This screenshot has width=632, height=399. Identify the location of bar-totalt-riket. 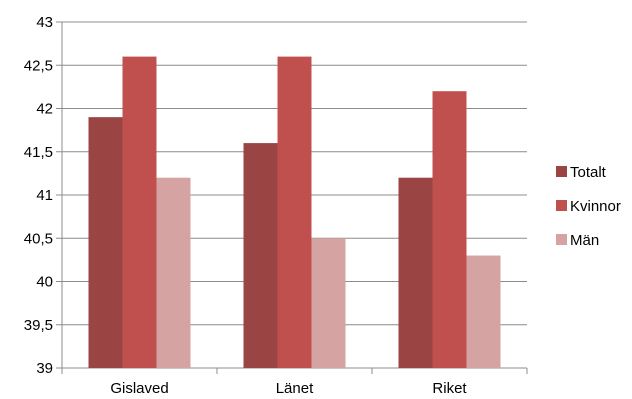
(415, 272).